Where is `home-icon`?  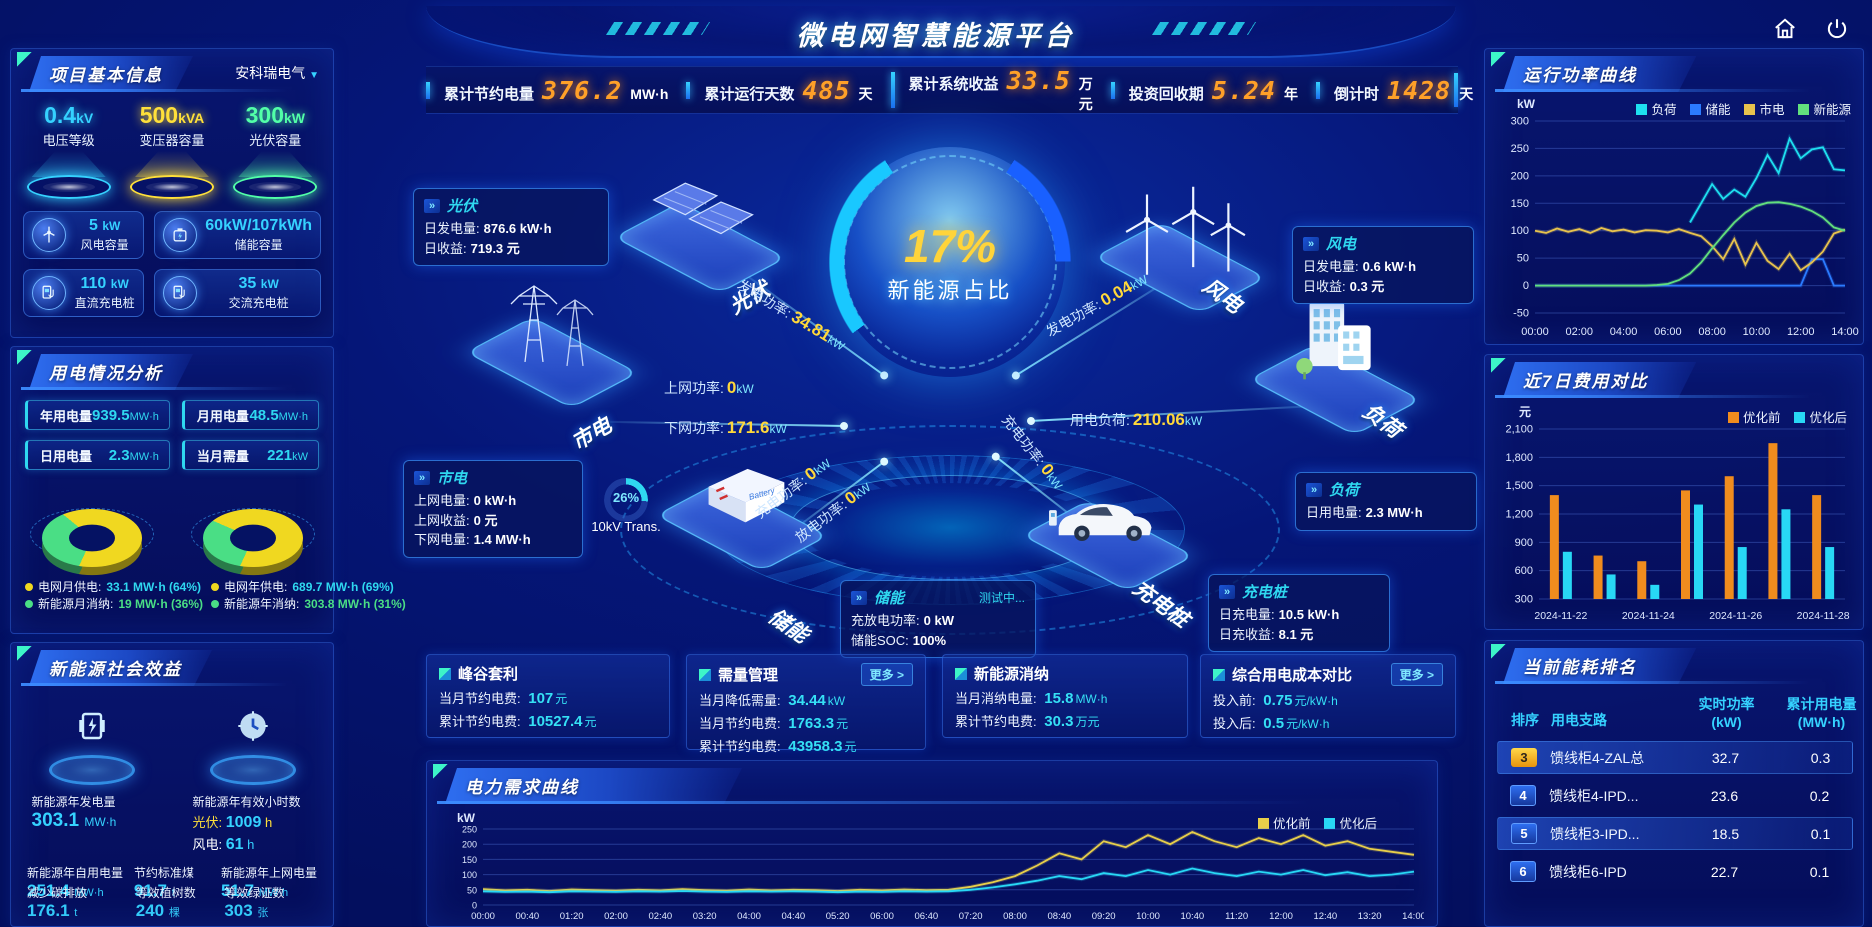
home-icon is located at coordinates (1785, 29).